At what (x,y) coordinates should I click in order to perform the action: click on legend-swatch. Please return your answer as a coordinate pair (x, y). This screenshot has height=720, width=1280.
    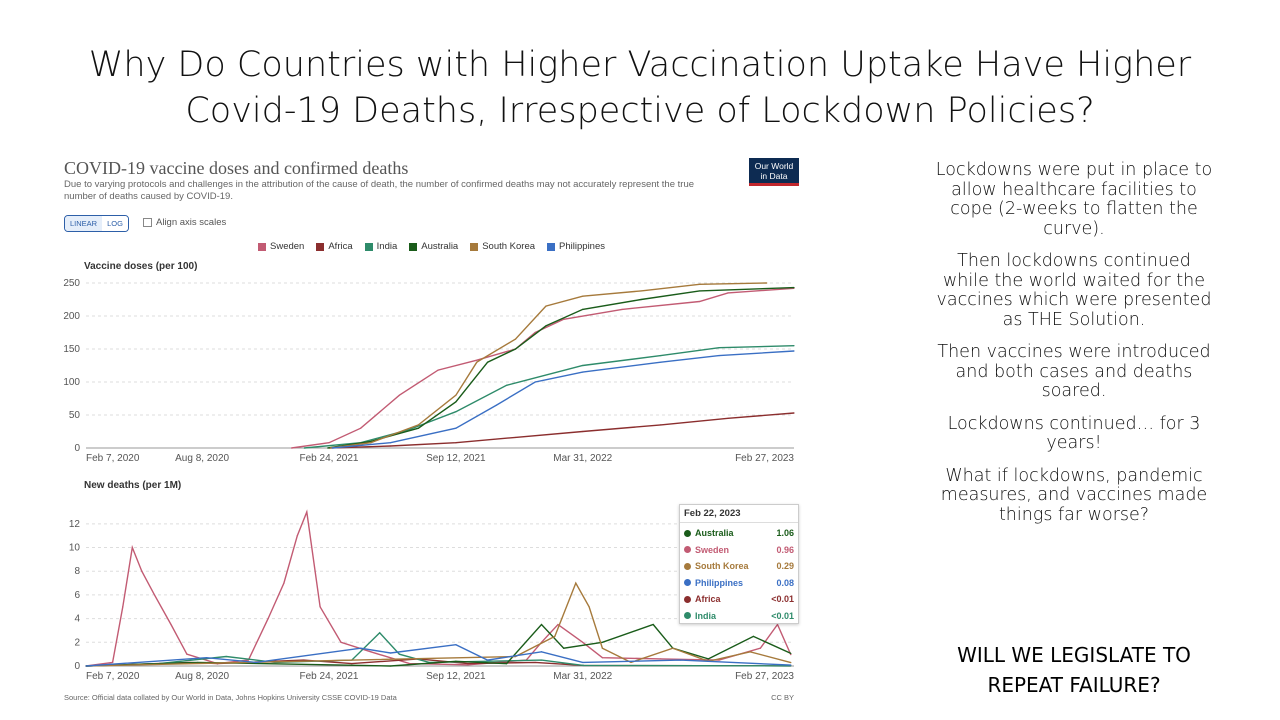
    Looking at the image, I should click on (474, 246).